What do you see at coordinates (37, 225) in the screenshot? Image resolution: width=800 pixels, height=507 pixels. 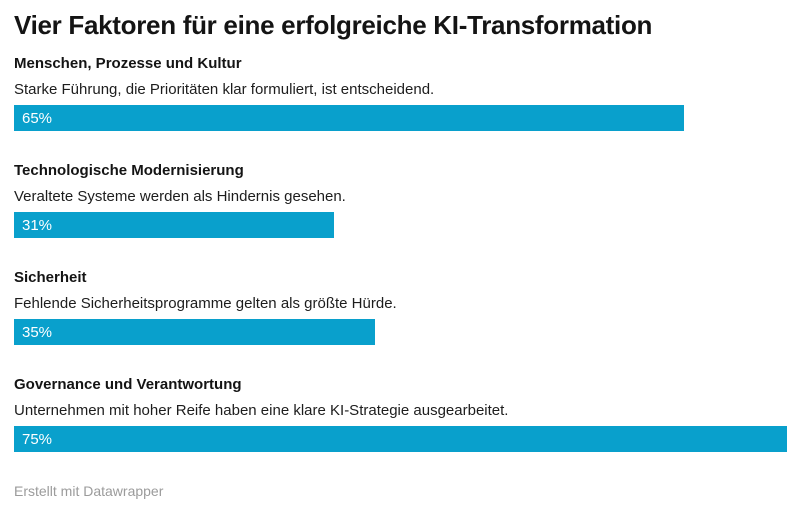 I see `bar-value-label: 31%` at bounding box center [37, 225].